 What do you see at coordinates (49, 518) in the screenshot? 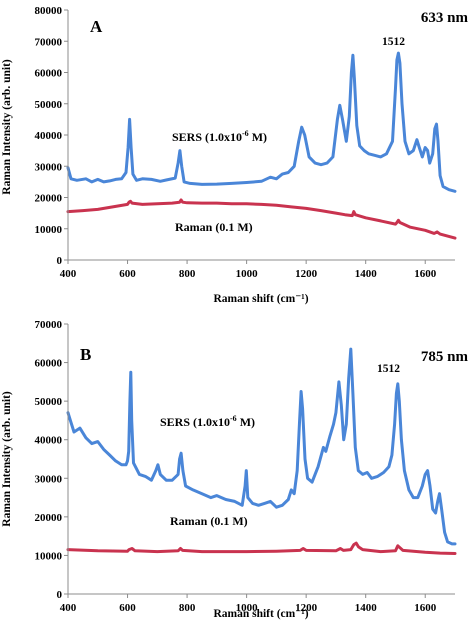
I see `panel-b-y-tick-label: 20000` at bounding box center [49, 518].